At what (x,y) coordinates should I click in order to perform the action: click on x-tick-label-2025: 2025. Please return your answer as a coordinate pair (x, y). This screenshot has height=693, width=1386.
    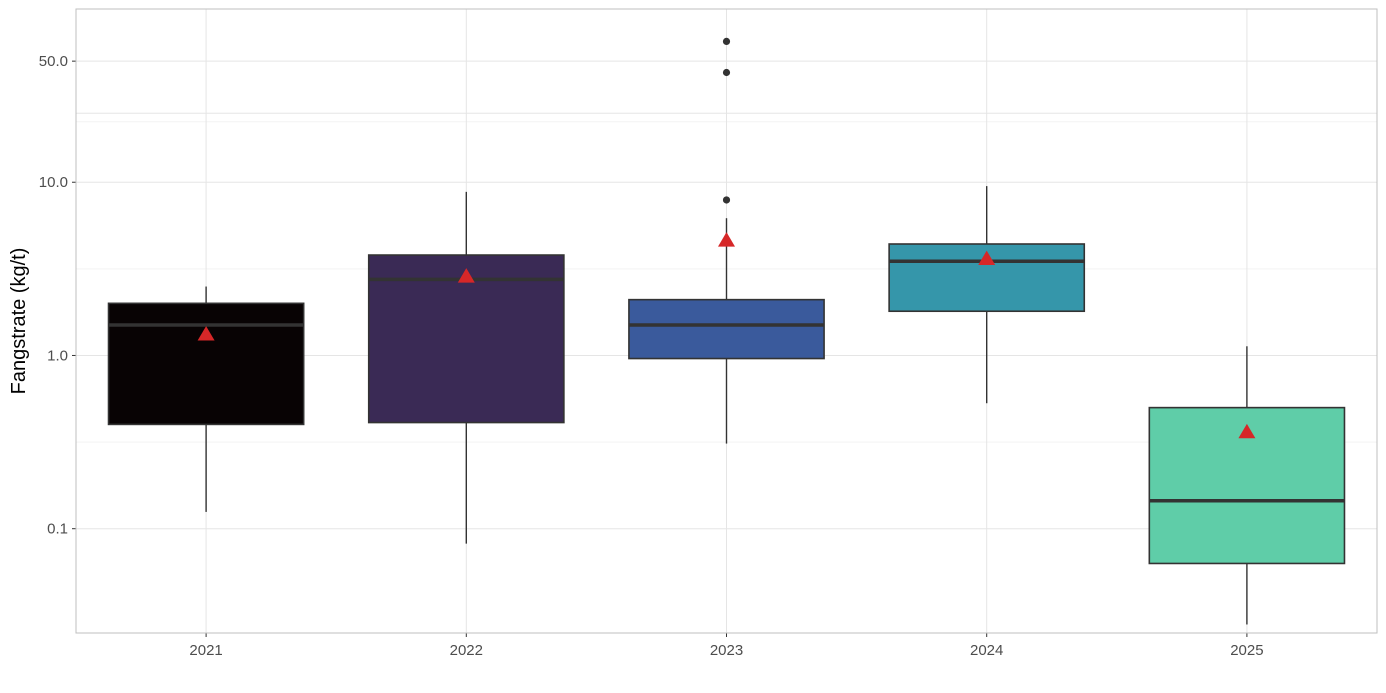
    Looking at the image, I should click on (1246, 650).